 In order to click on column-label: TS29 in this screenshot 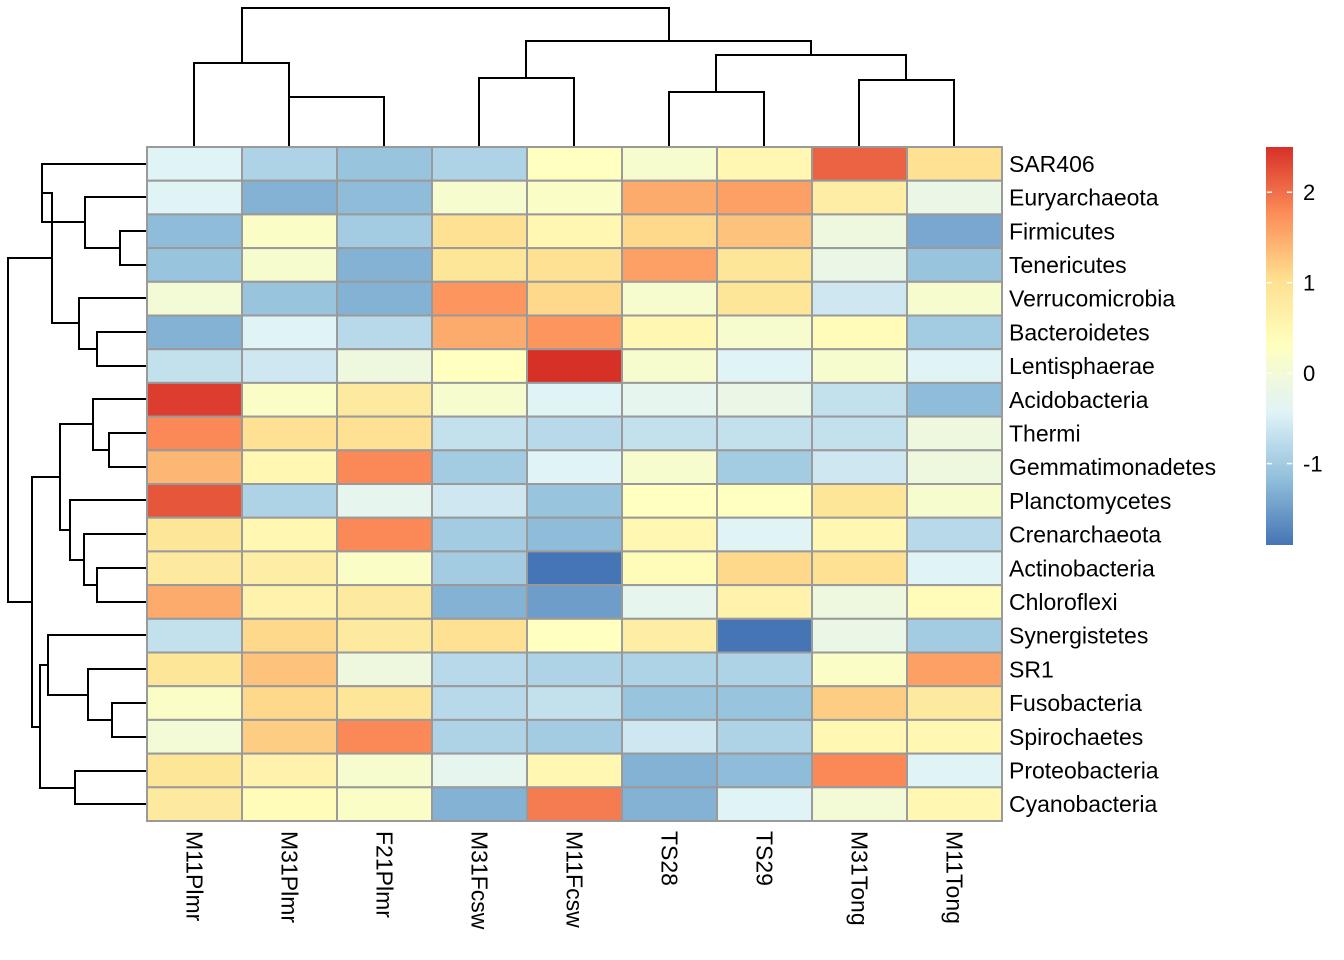, I will do `click(765, 858)`.